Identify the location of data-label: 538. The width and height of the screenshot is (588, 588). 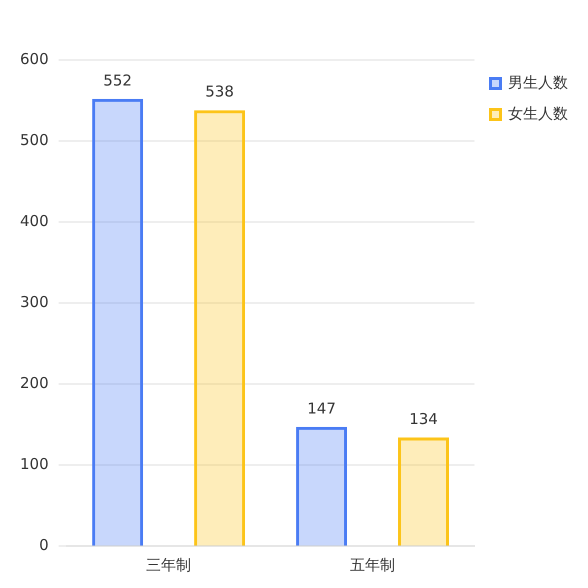
(219, 91).